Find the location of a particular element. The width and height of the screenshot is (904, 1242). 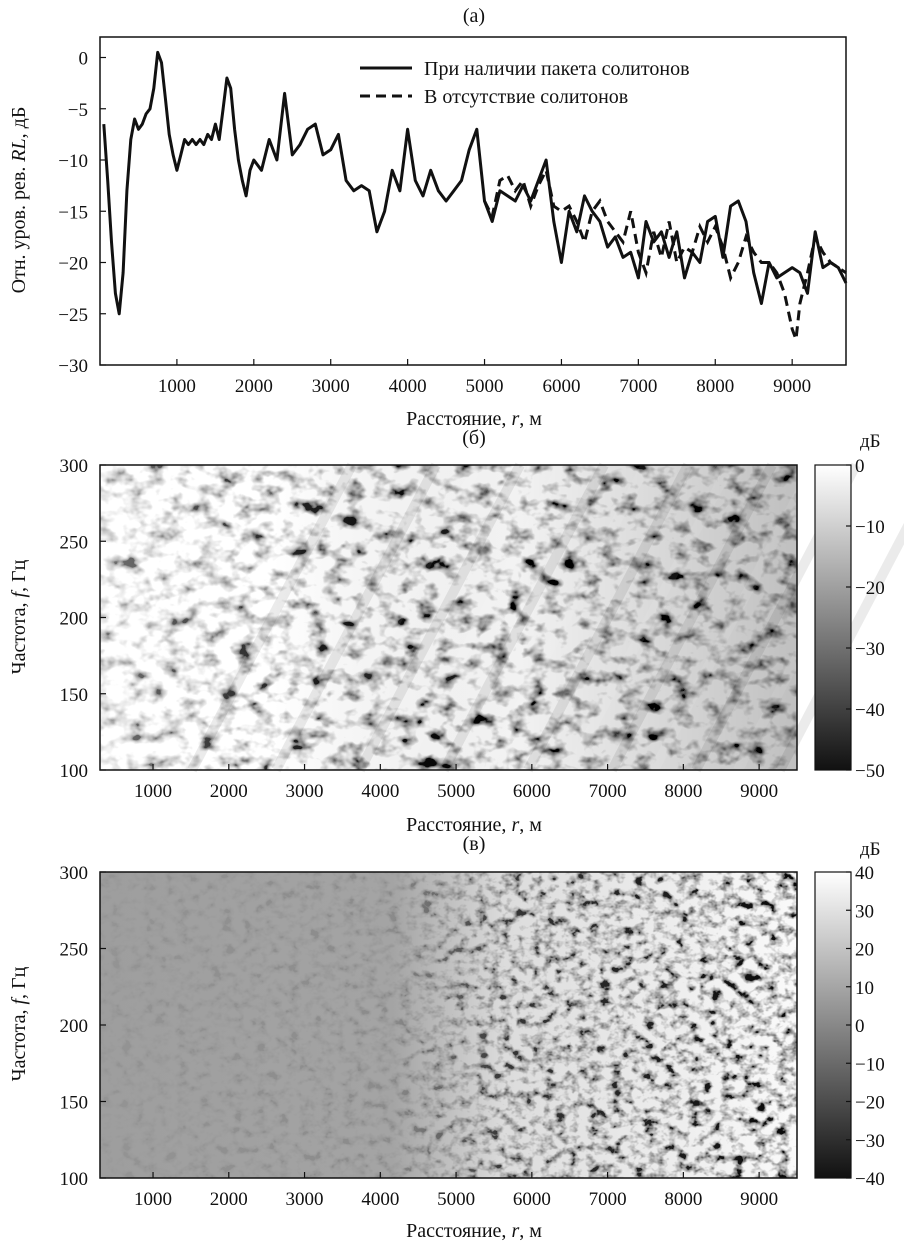

panel-a-ylabel: Отн. уров. рев. RL, дБ is located at coordinates (19, 200).